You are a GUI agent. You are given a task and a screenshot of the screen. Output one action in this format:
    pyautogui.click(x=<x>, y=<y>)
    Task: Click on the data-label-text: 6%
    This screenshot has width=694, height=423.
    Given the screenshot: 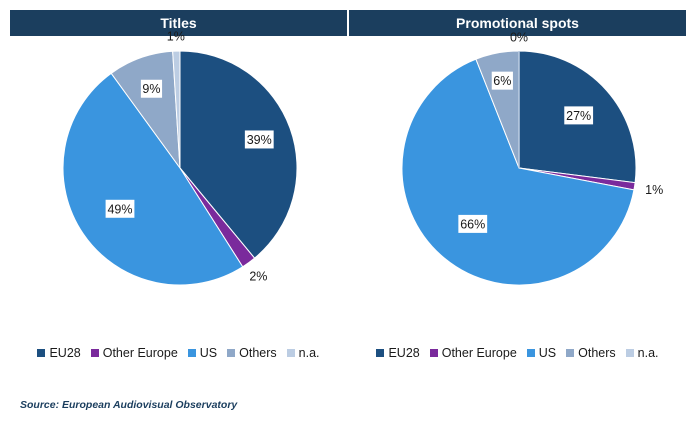 What is the action you would take?
    pyautogui.click(x=502, y=81)
    